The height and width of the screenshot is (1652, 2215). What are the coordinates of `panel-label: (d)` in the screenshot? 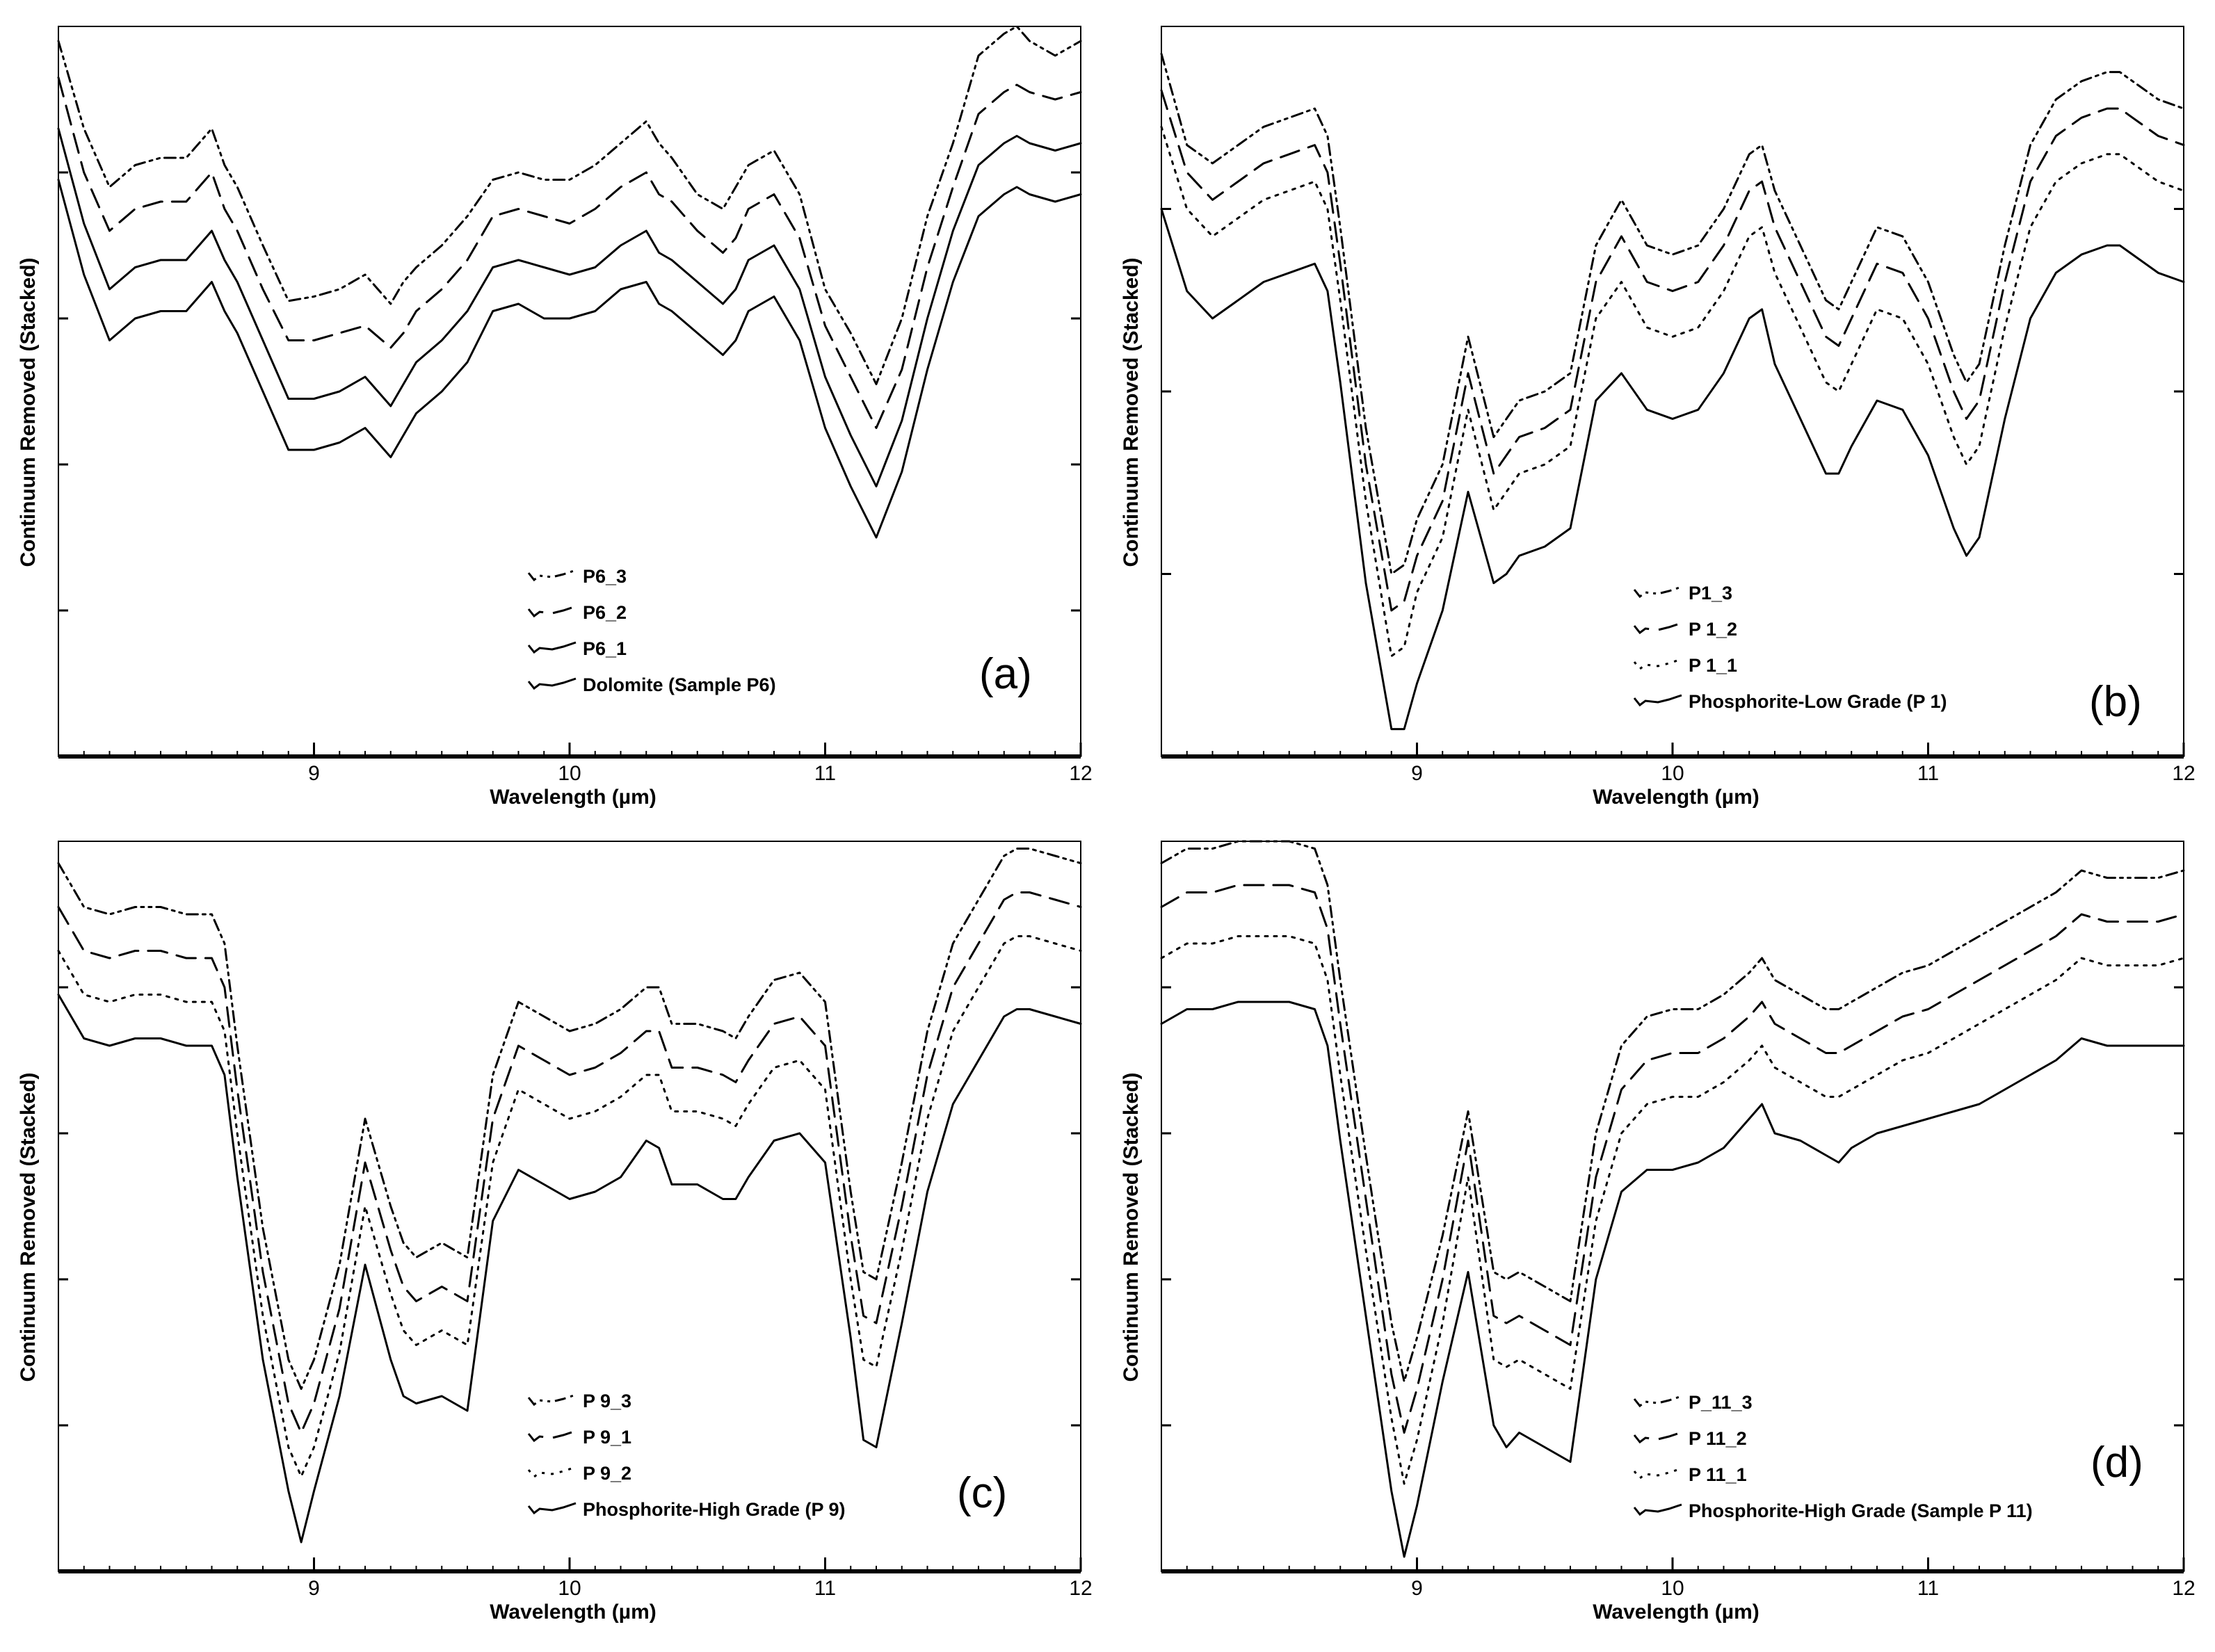 It's located at (2117, 1463).